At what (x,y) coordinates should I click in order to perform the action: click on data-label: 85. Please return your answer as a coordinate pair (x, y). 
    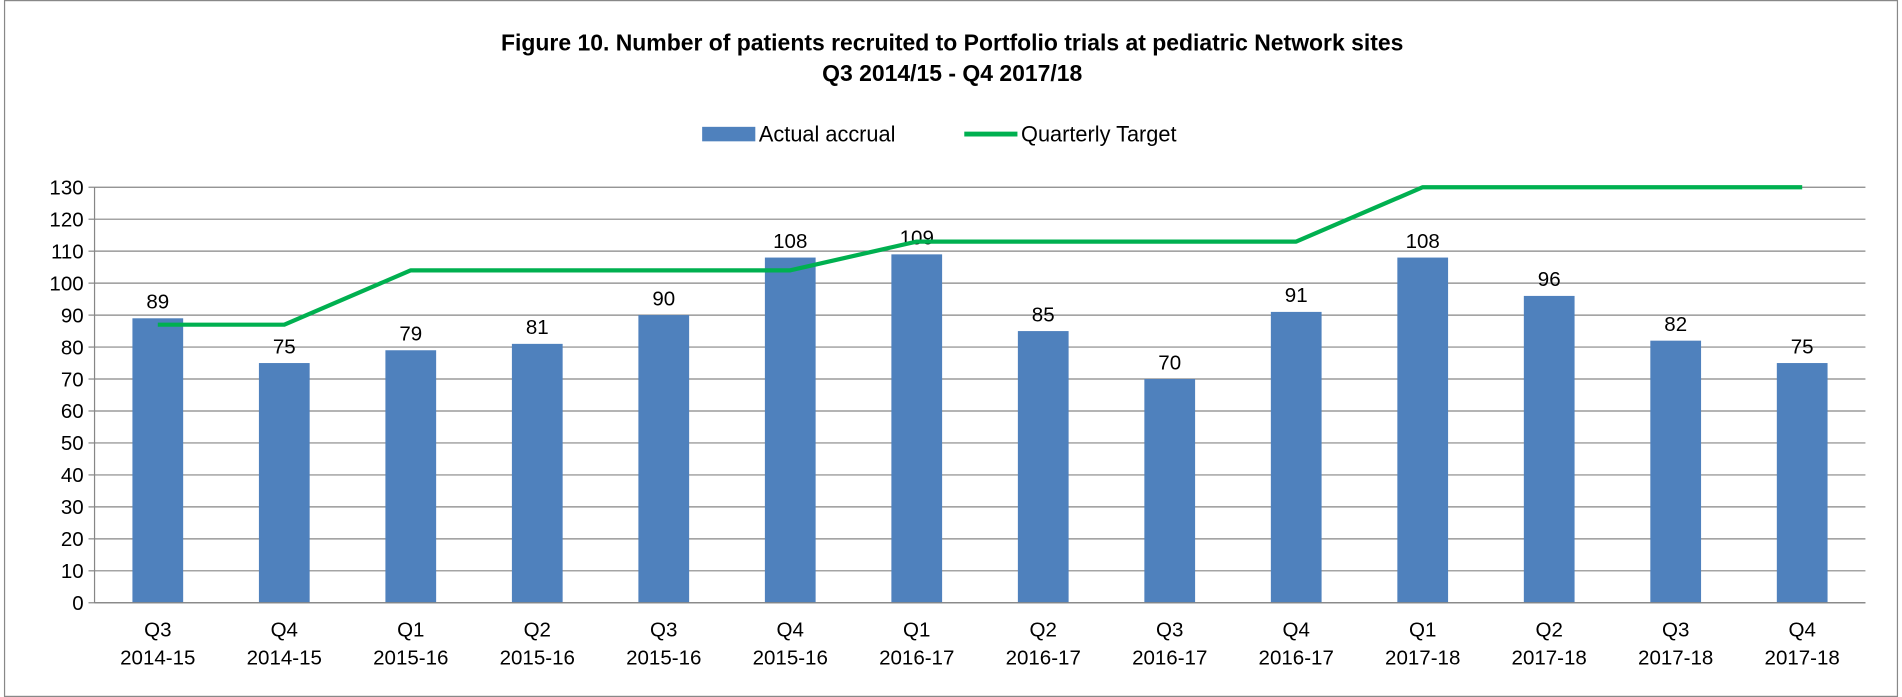
    Looking at the image, I should click on (1043, 314).